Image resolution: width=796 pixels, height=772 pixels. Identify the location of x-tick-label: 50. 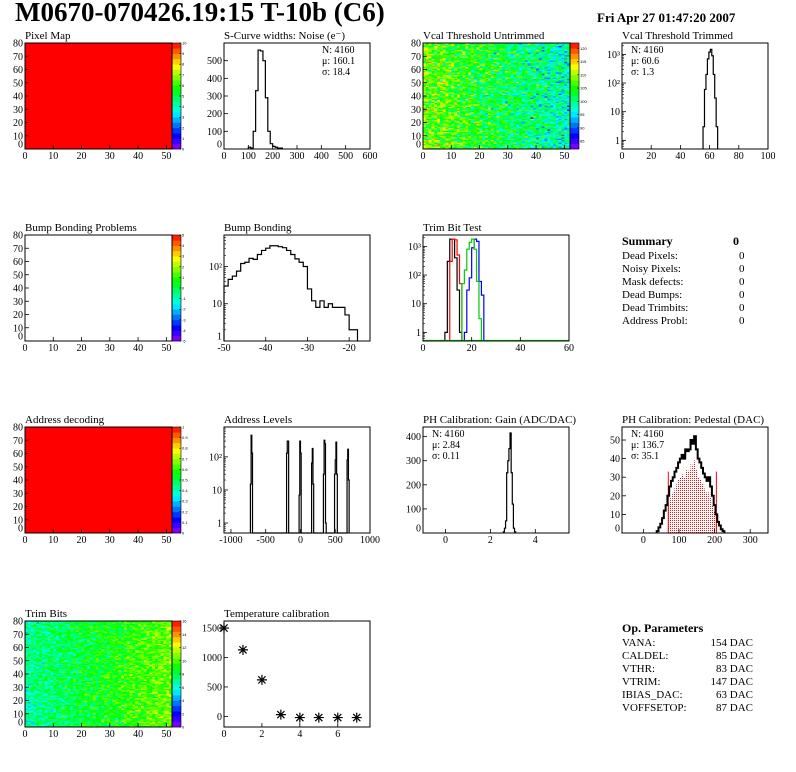
(166, 156).